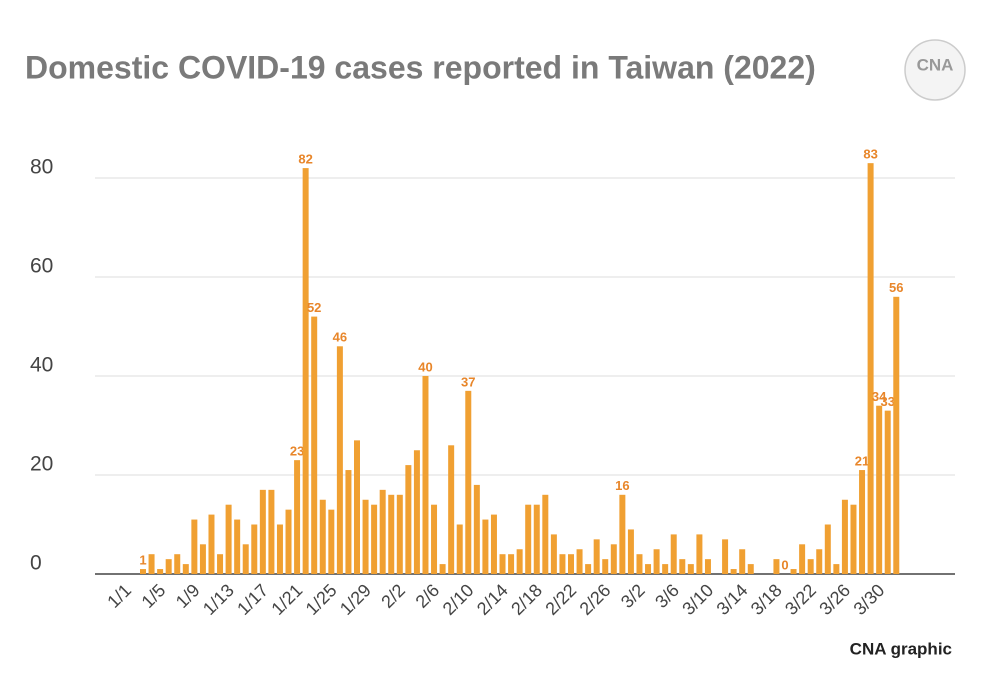  What do you see at coordinates (458, 599) in the screenshot?
I see `x-tick-label: 2/10` at bounding box center [458, 599].